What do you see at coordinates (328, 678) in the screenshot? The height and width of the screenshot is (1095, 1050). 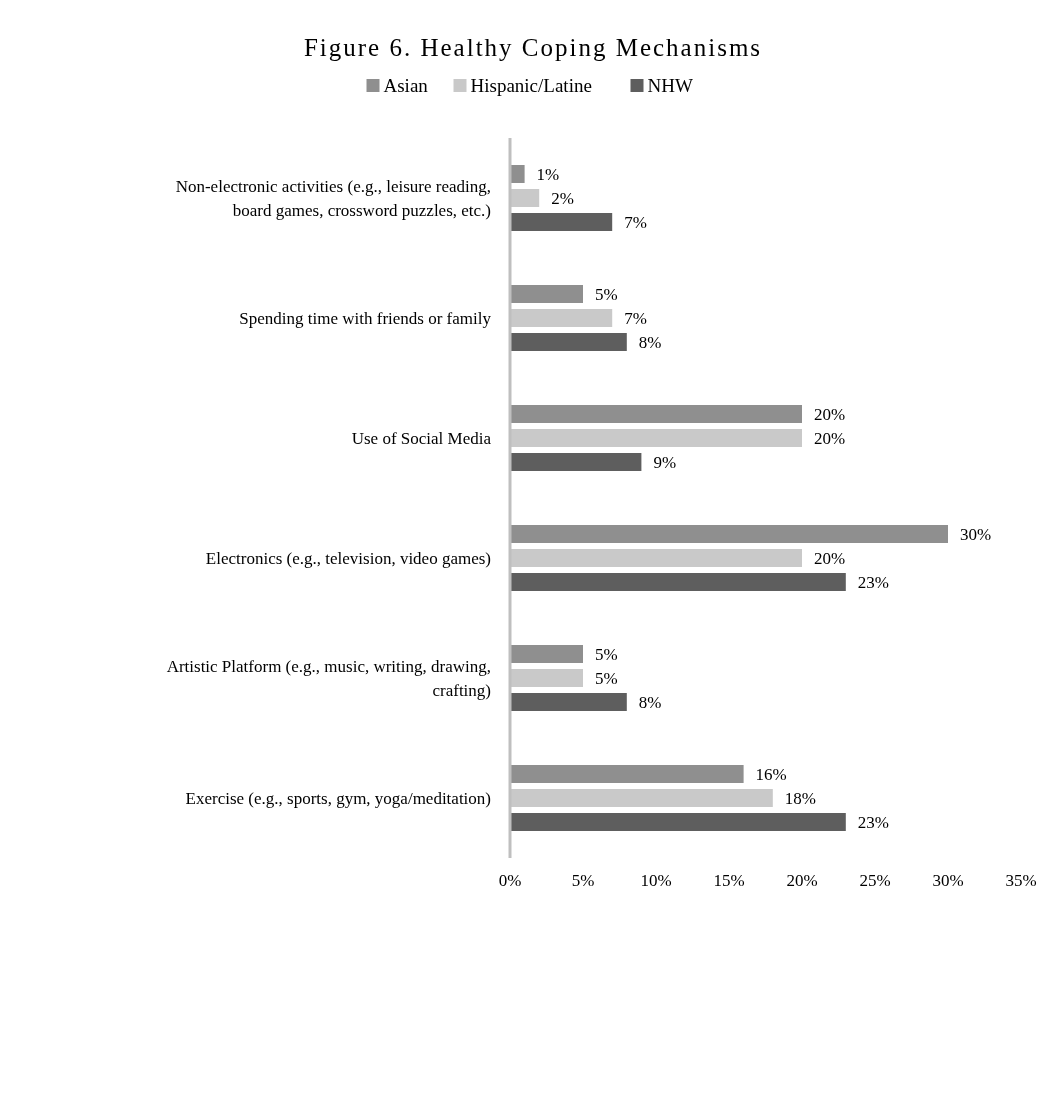 I see `y-tick-label: Artistic Platform (e.g., music, writing, drawing, crafting)` at bounding box center [328, 678].